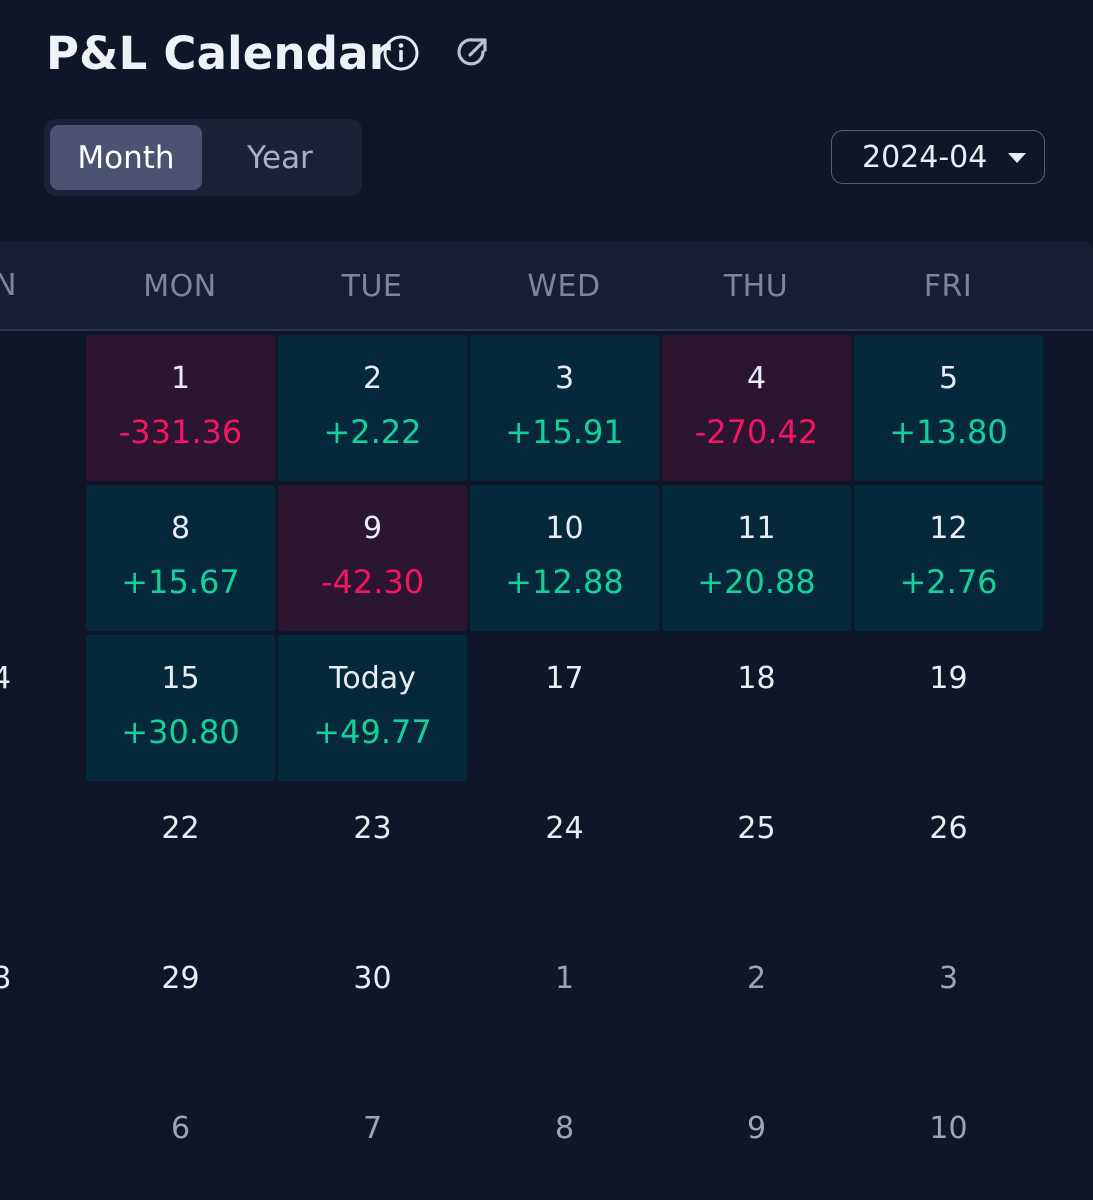 Image resolution: width=1093 pixels, height=1200 pixels. Describe the element at coordinates (948, 858) in the screenshot. I see `calendar-day-cell: 26` at that location.